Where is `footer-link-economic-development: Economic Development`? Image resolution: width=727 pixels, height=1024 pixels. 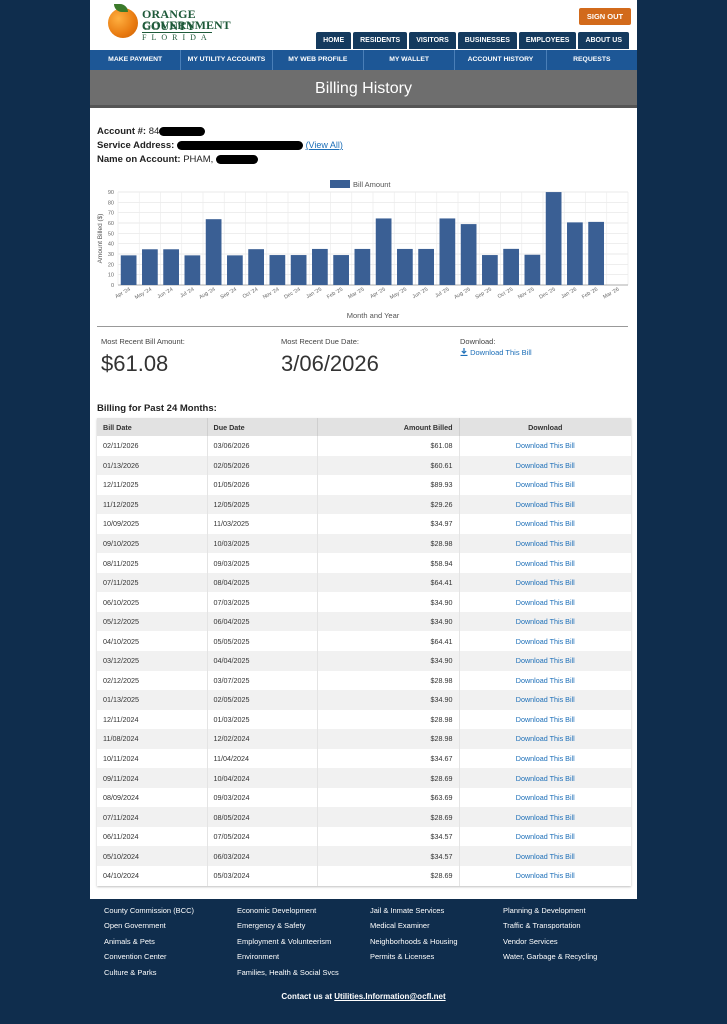 footer-link-economic-development: Economic Development is located at coordinates (277, 910).